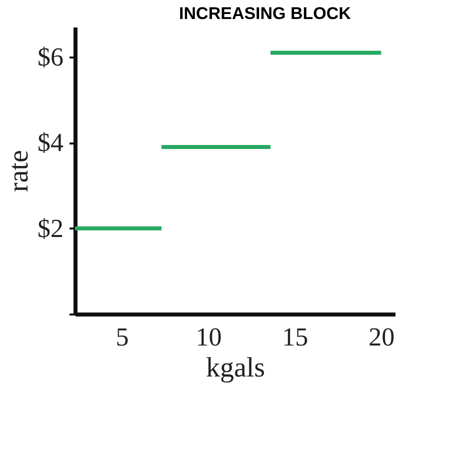 The width and height of the screenshot is (466, 463). I want to click on x-tick-label: 5, so click(122, 337).